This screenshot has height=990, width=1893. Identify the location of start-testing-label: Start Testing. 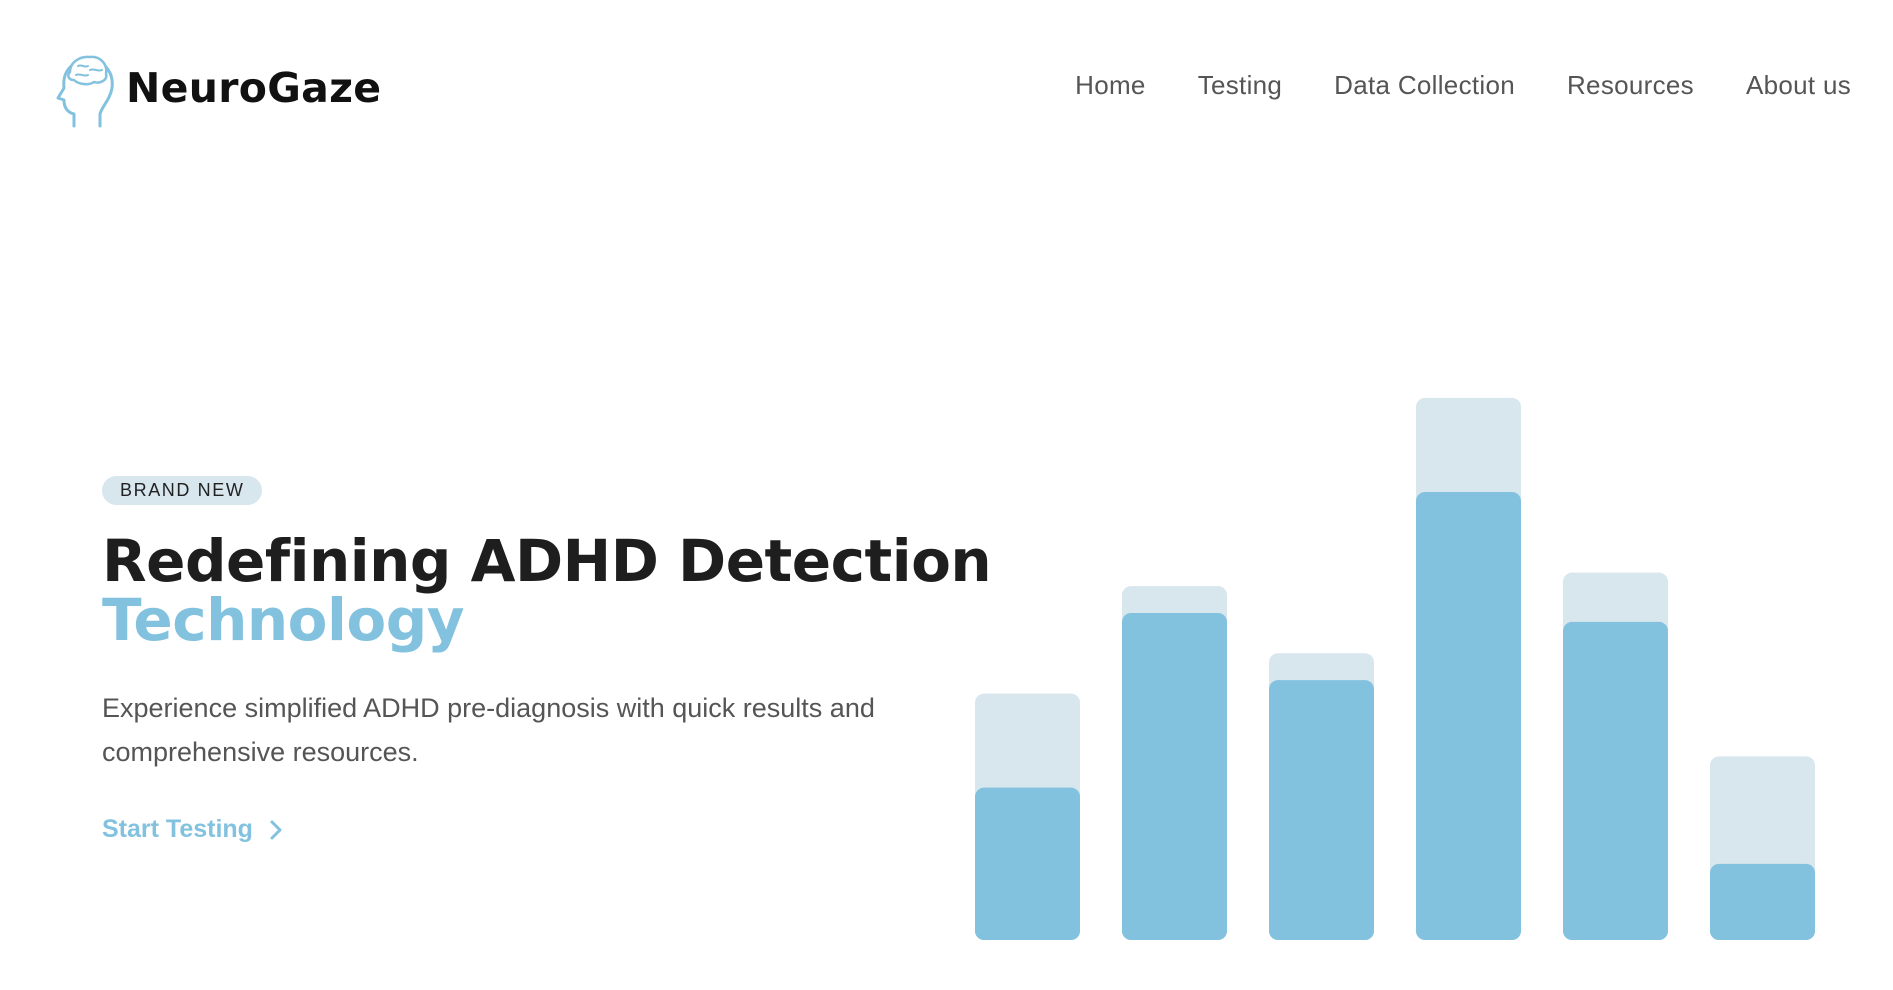
(177, 829).